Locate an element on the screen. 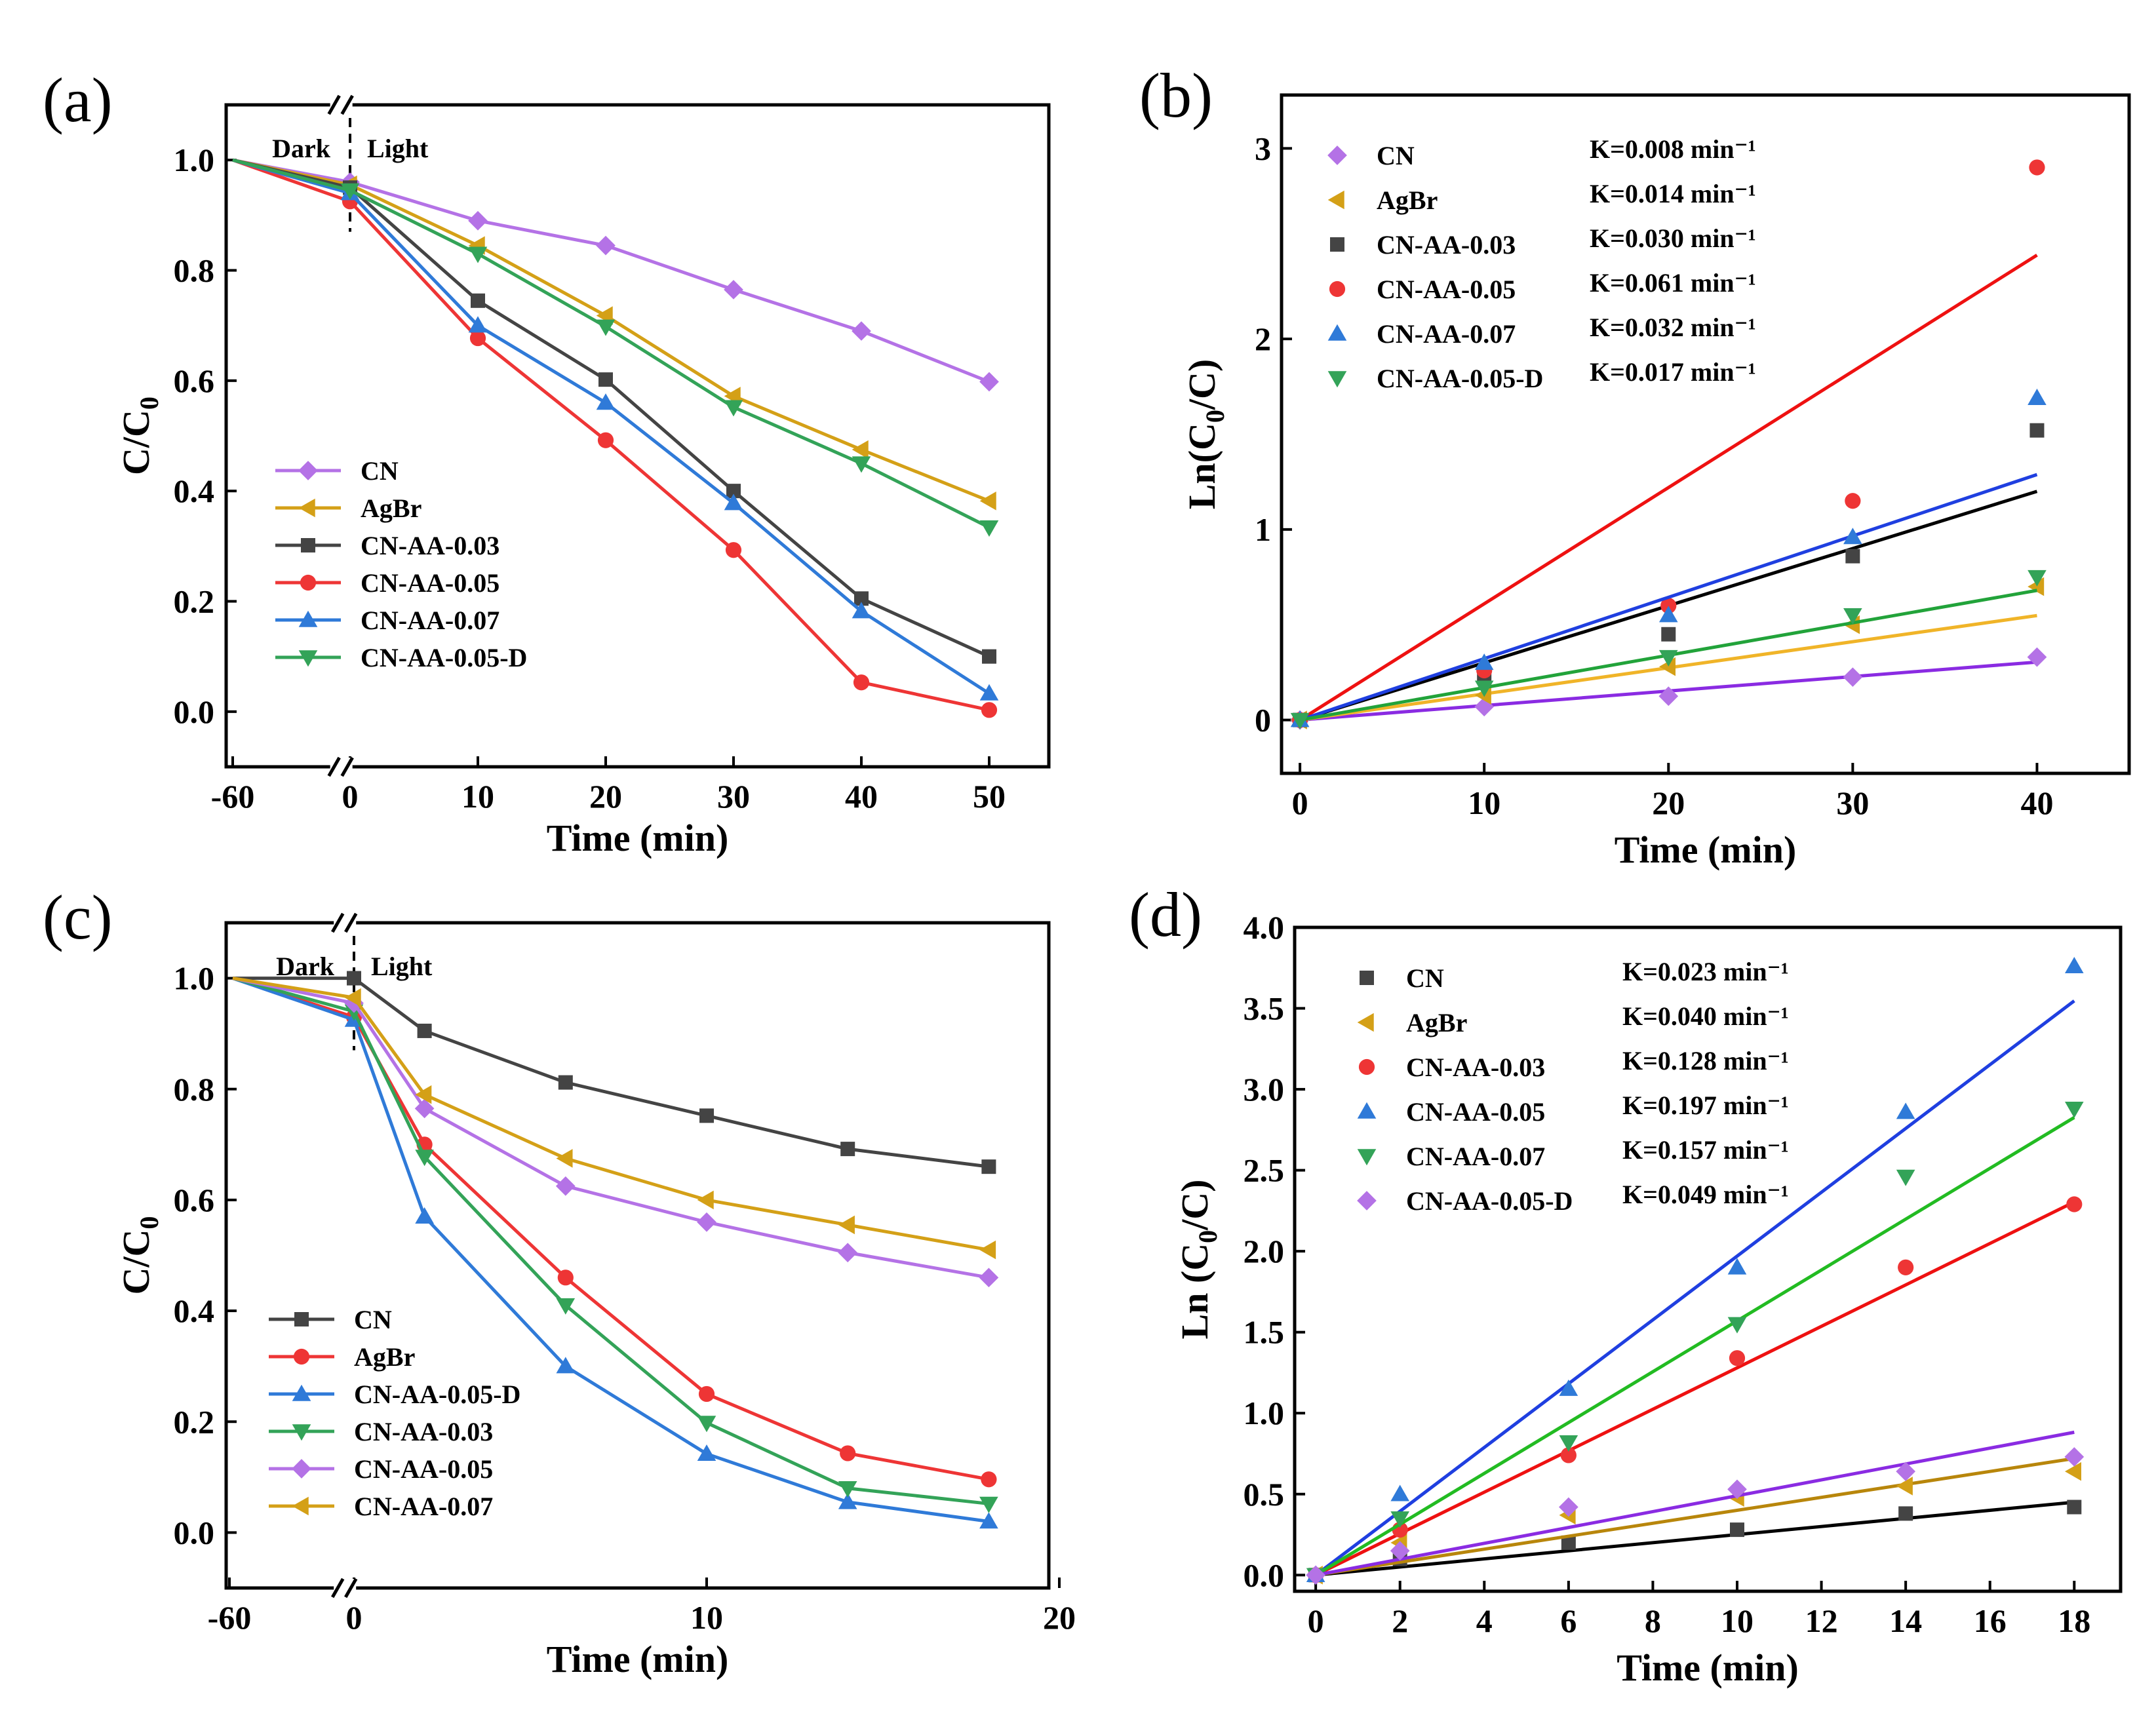 This screenshot has height=1723, width=2156. x-tick-label: 14 is located at coordinates (1905, 1621).